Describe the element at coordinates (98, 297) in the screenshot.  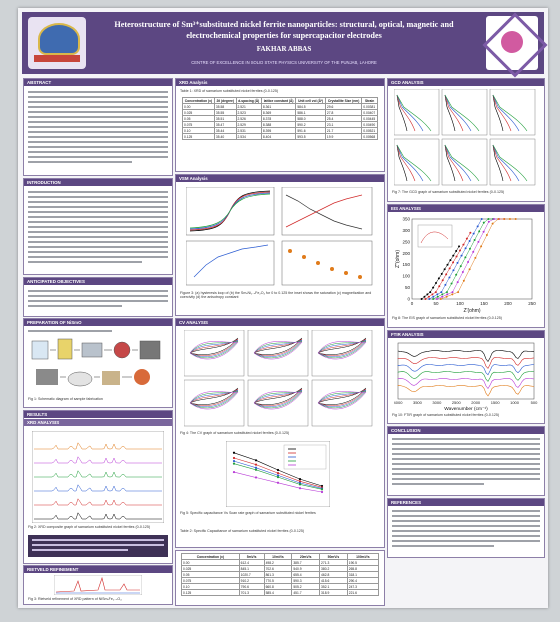
I see `objectives-section: ANTICIPATED OBJECTIVES` at that location.